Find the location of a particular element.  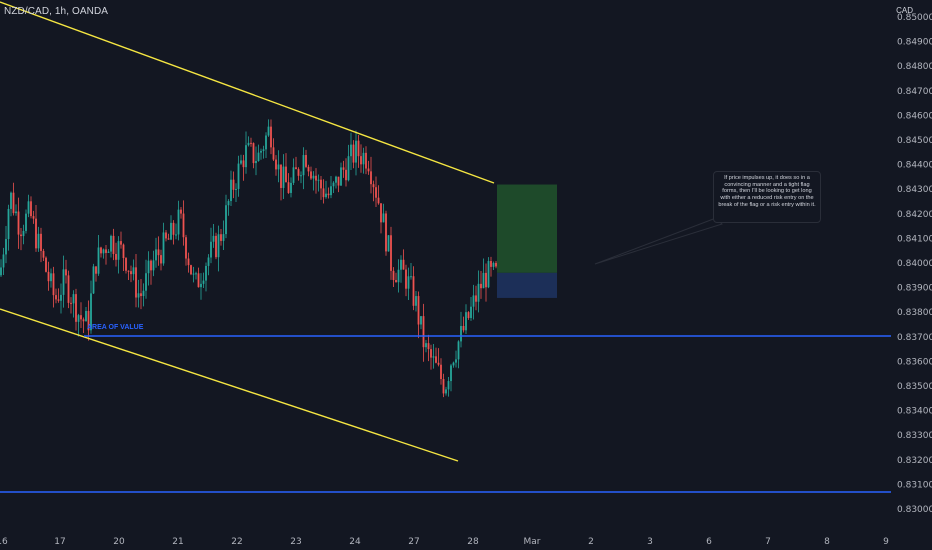

y-tick-label: 0.84700 is located at coordinates (914, 92).